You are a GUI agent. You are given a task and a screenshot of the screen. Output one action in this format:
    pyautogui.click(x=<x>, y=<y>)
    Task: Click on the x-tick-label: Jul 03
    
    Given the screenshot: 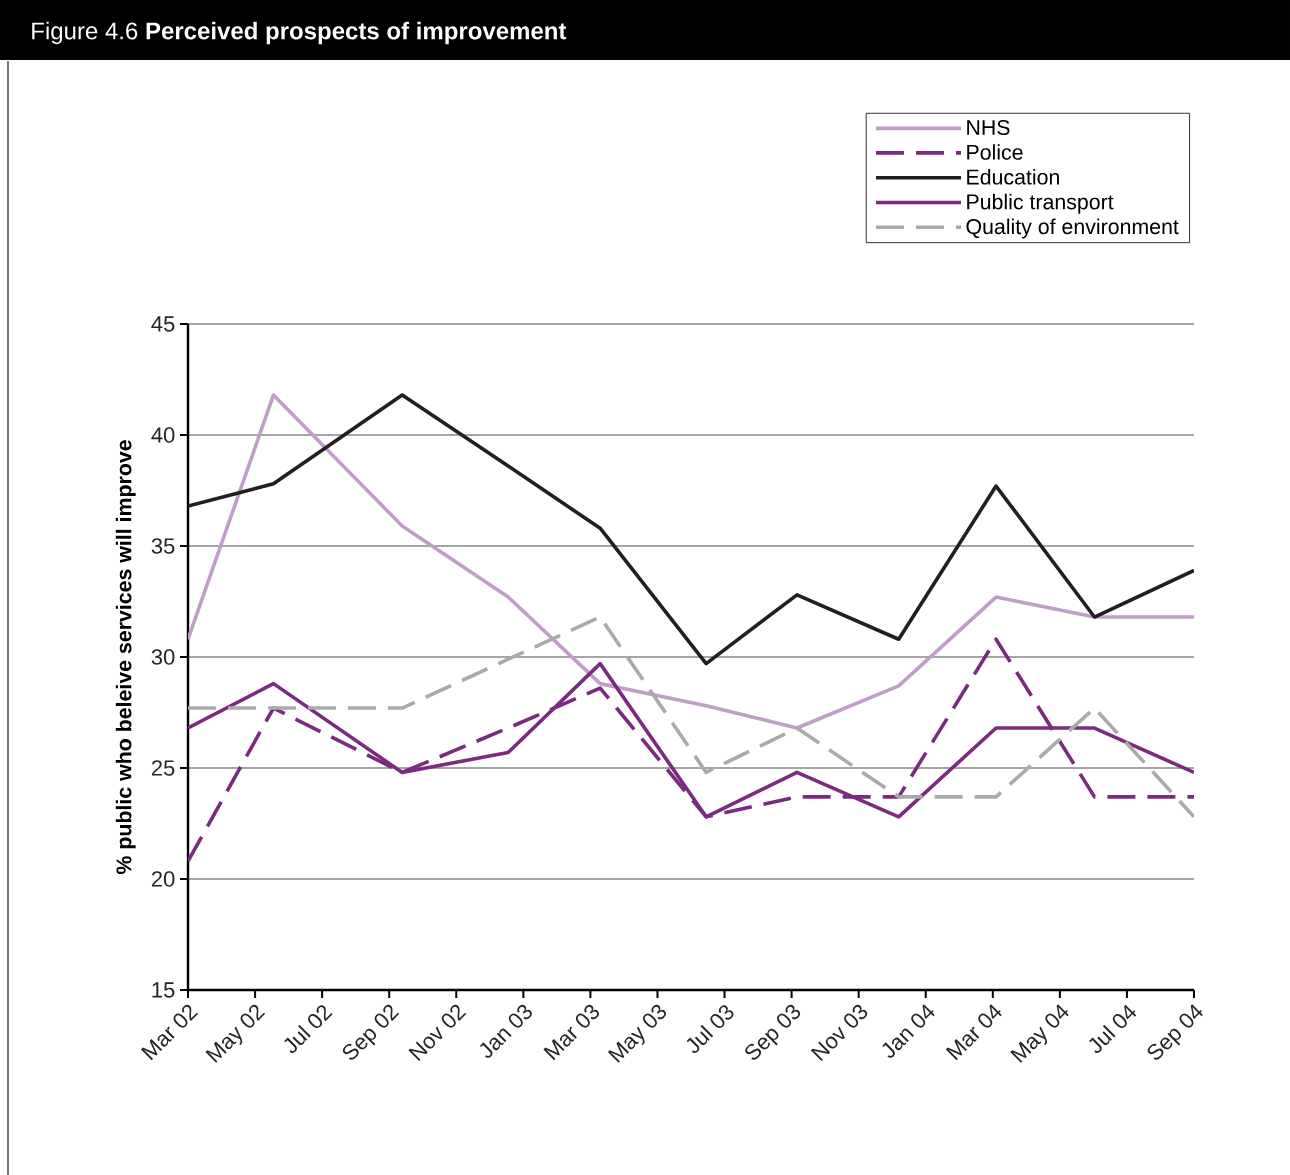 What is the action you would take?
    pyautogui.click(x=710, y=1029)
    